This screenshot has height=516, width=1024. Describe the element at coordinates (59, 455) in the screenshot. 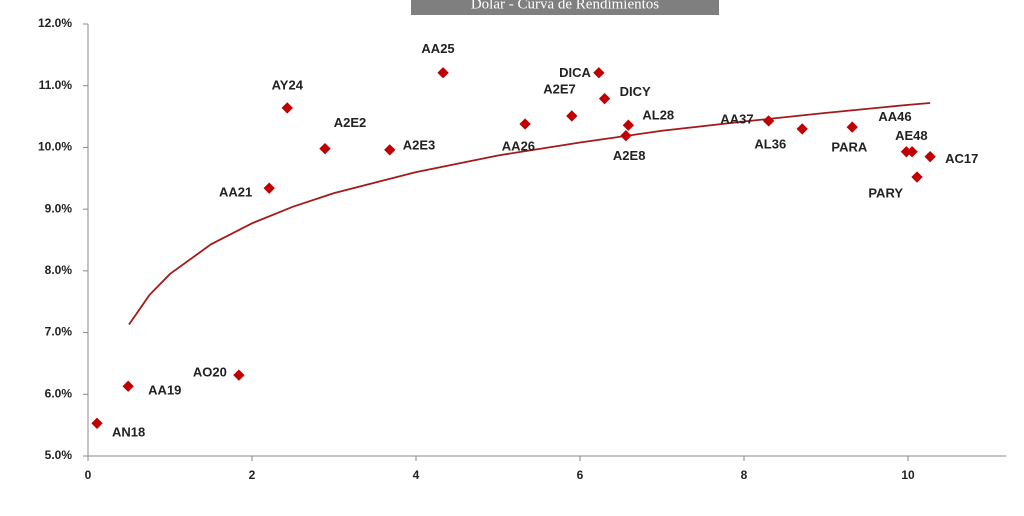

I see `y-tick-label: 5.0%` at that location.